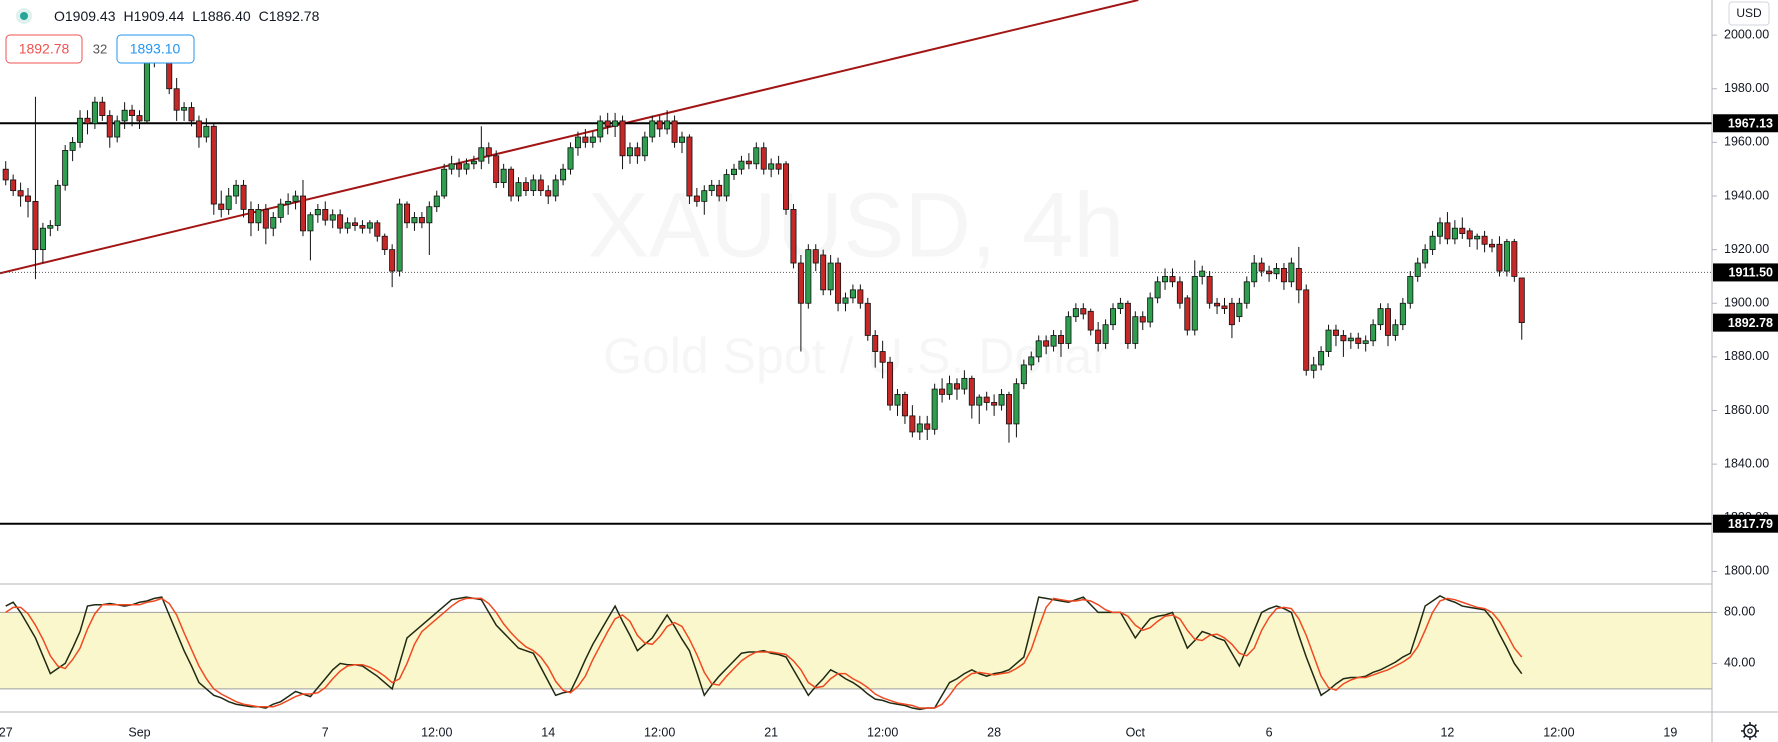 The height and width of the screenshot is (742, 1778). I want to click on y-tick-label: 1980.00, so click(1746, 88).